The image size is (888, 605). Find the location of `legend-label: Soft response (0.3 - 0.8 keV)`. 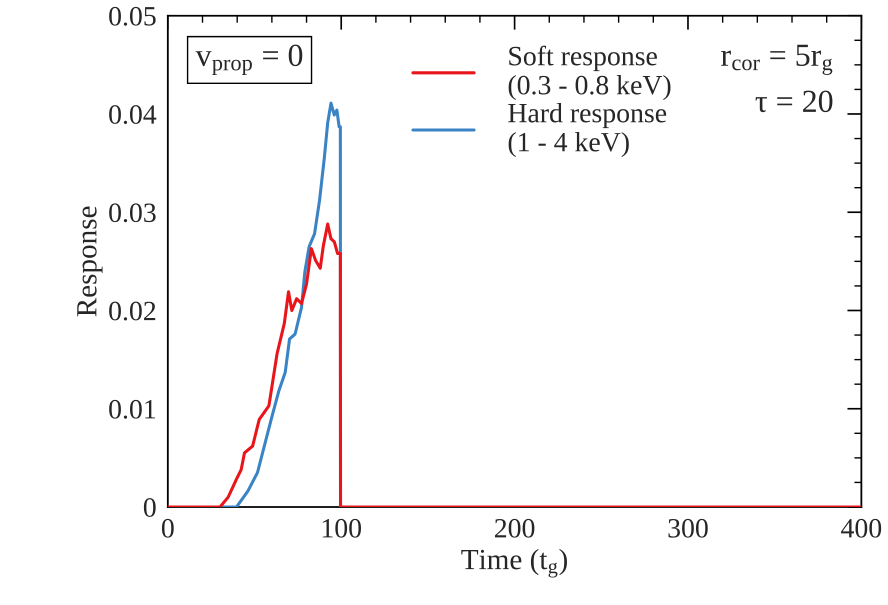

legend-label: Soft response (0.3 - 0.8 keV) is located at coordinates (589, 73).